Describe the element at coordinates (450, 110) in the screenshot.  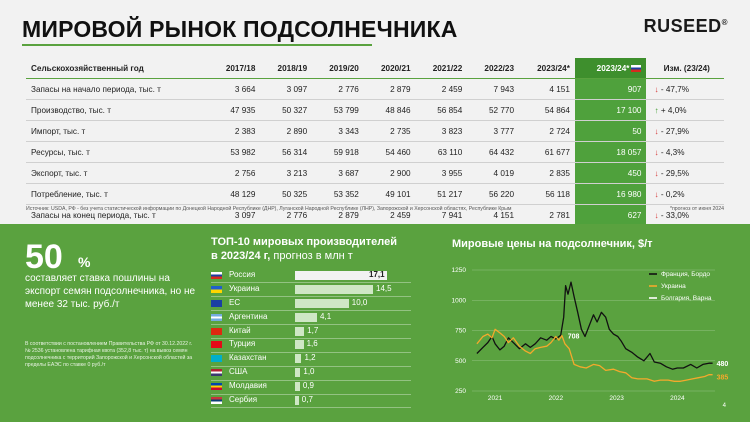
I see `table-cell: 56 854` at that location.